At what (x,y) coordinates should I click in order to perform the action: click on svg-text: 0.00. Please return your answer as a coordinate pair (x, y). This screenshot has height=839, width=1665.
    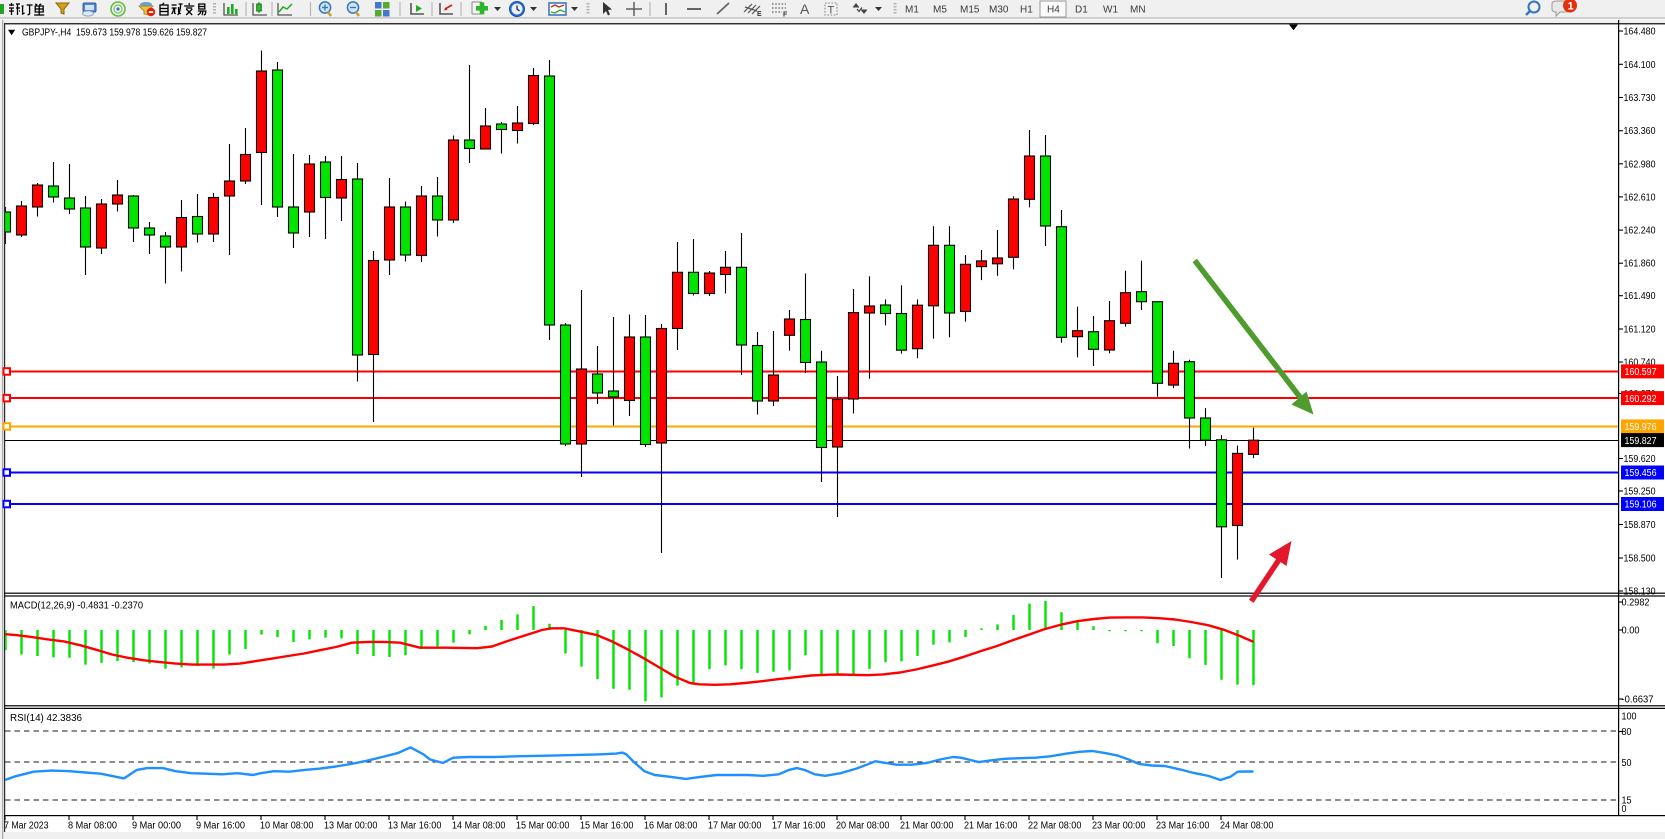
    Looking at the image, I should click on (1631, 631).